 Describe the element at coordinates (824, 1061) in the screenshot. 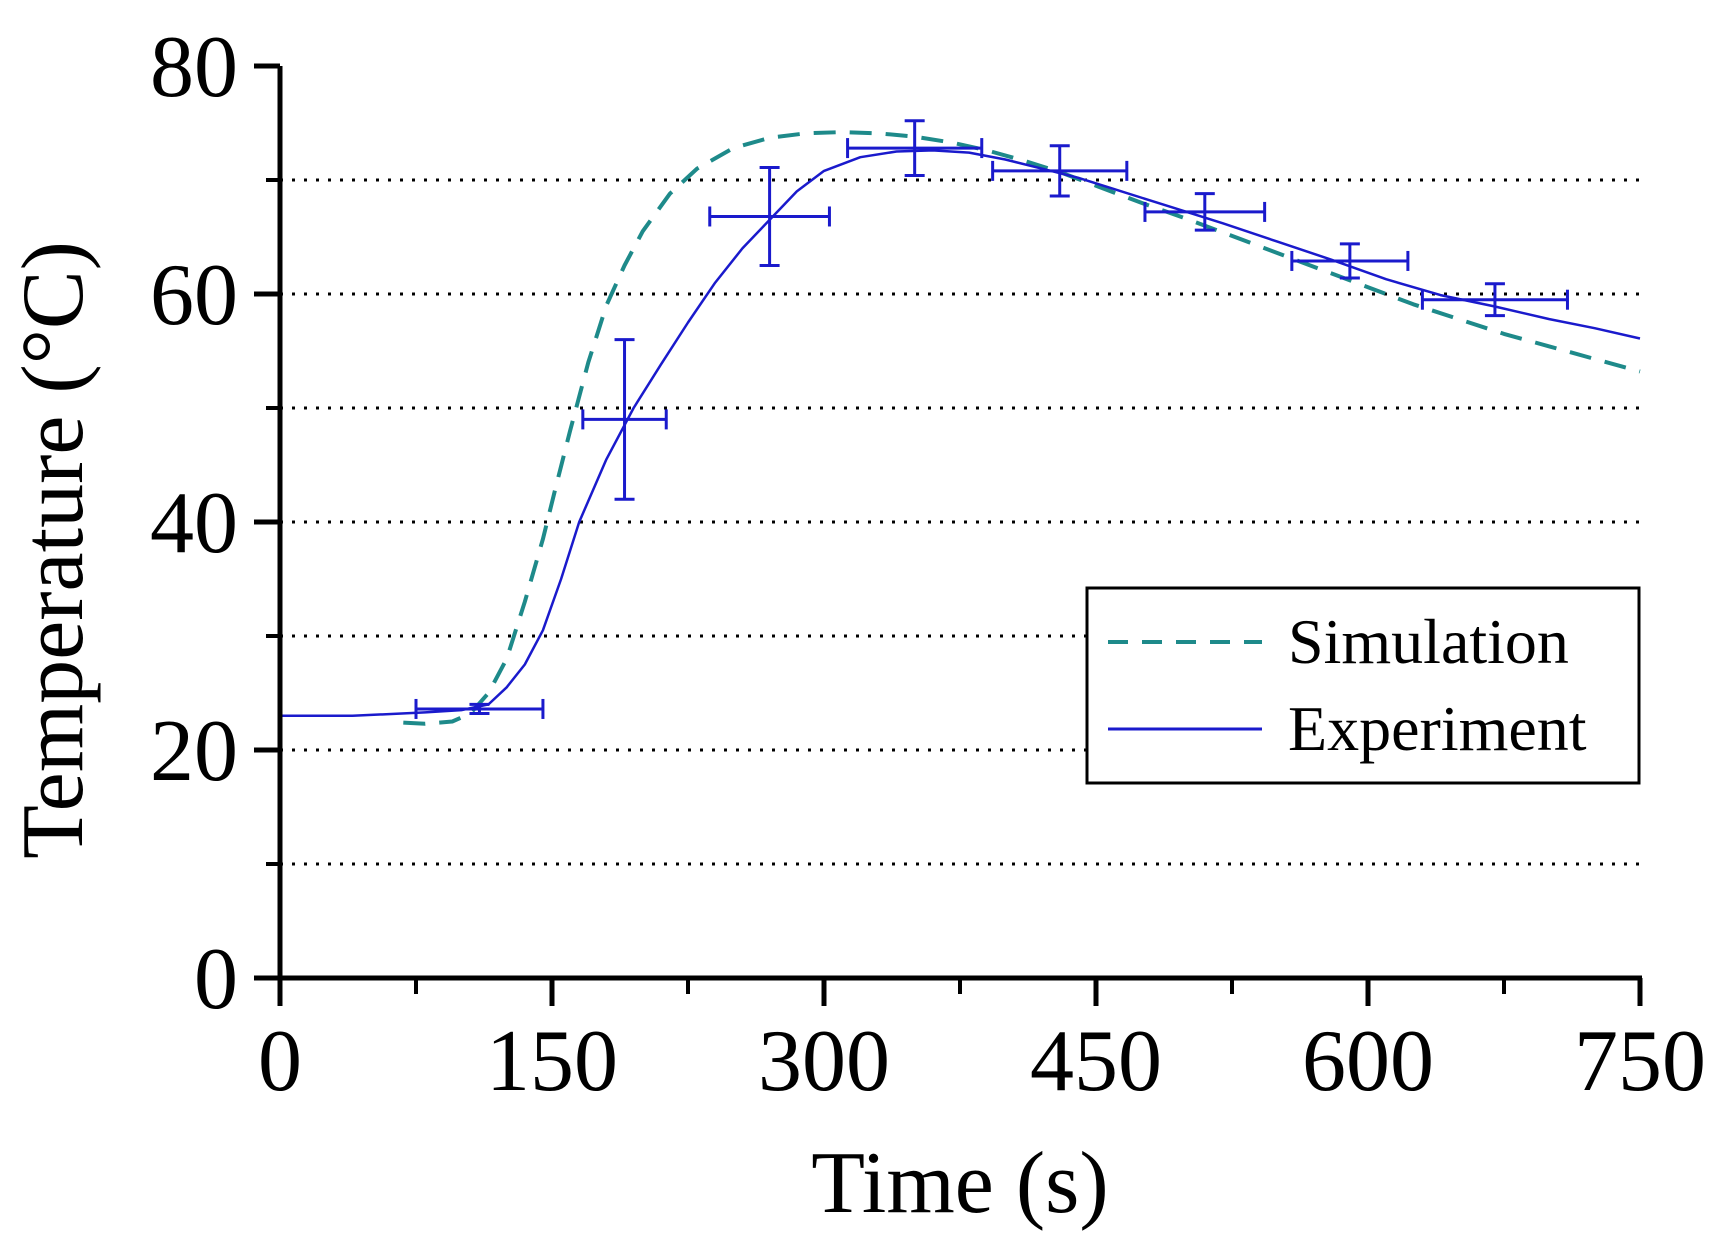

I see `x-tick-label: 300` at that location.